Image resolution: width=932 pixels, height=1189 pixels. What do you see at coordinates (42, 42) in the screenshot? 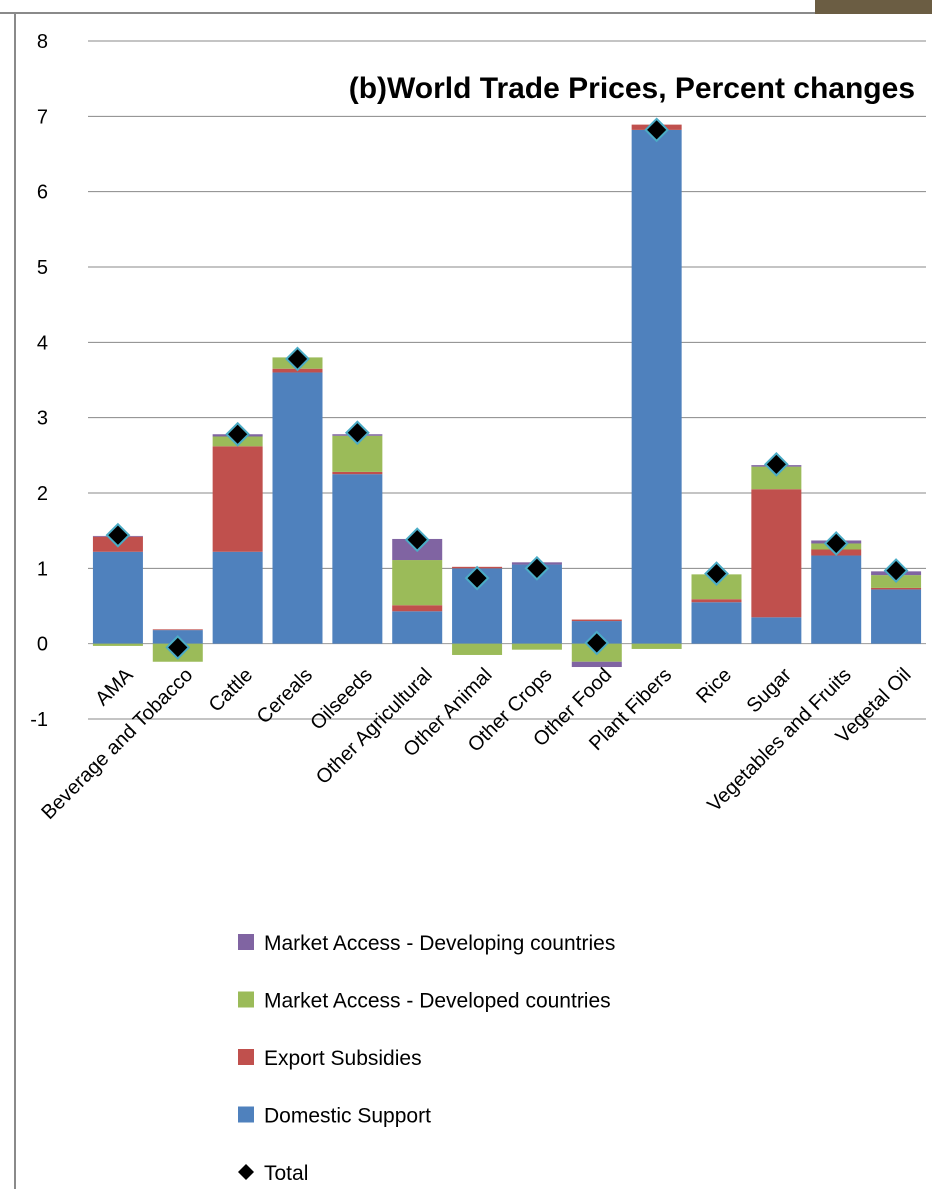
I see `y-tick-label: 8` at bounding box center [42, 42].